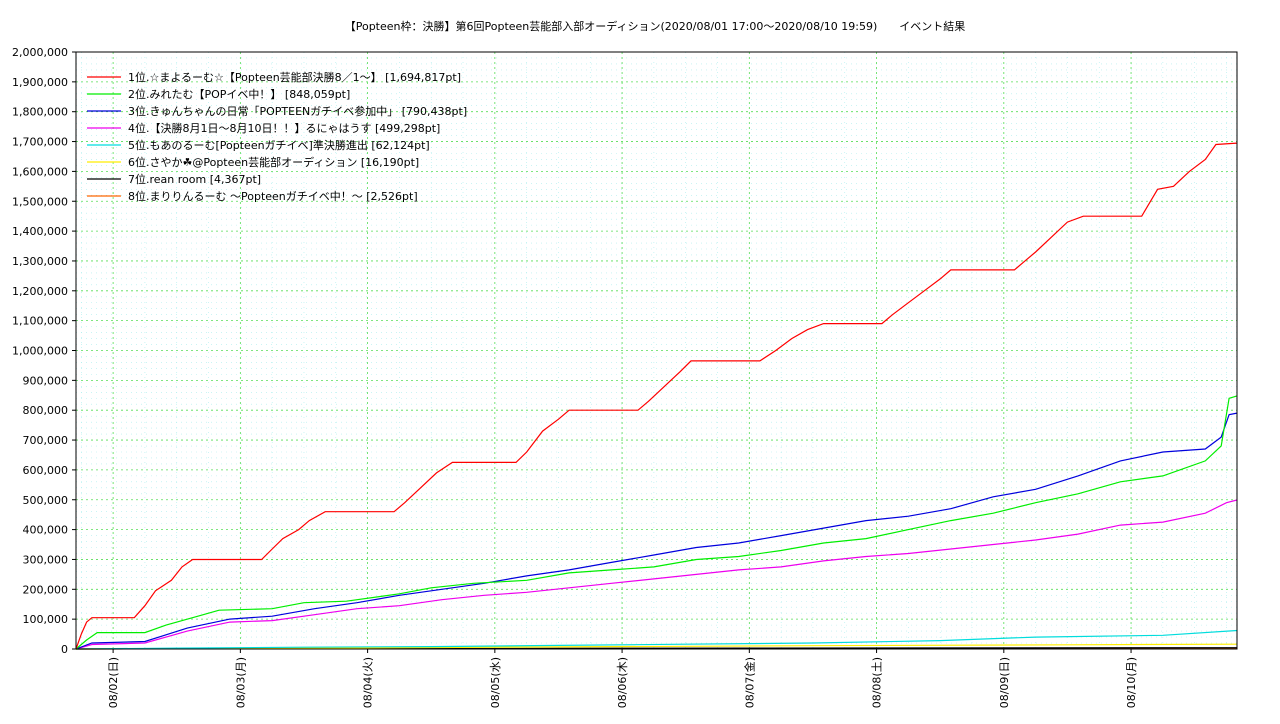 The image size is (1280, 724). Describe the element at coordinates (368, 682) in the screenshot. I see `x-tick-label: 08/04(火)` at that location.